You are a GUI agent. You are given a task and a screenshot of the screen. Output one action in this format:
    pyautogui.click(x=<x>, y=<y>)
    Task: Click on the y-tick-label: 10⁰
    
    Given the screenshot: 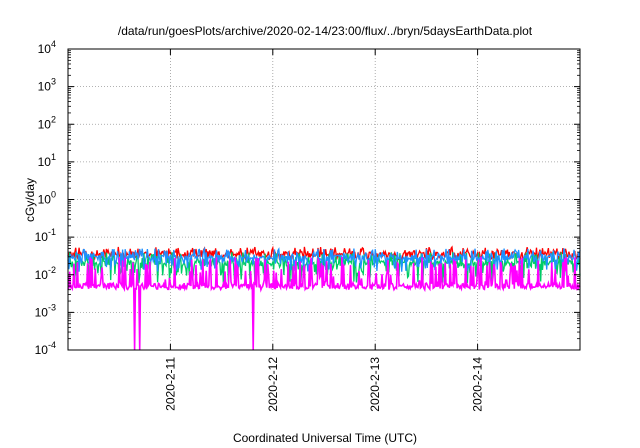 What is the action you would take?
    pyautogui.click(x=47, y=198)
    